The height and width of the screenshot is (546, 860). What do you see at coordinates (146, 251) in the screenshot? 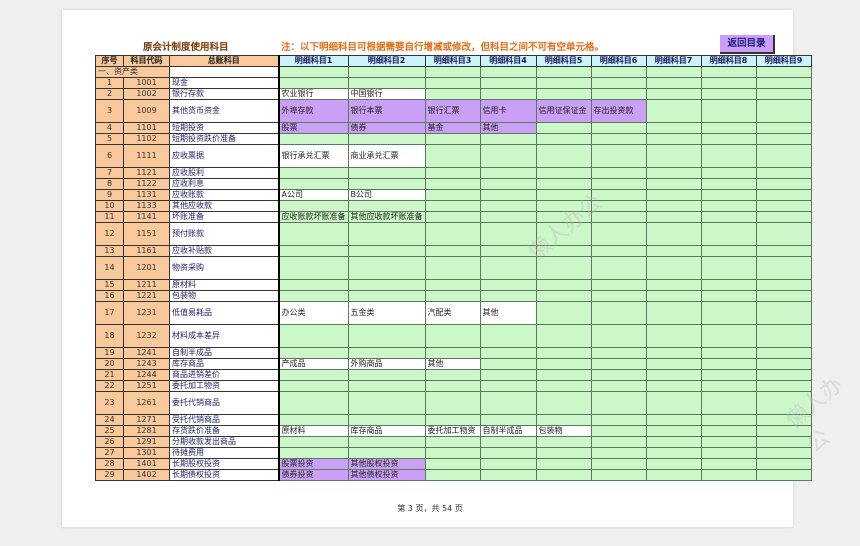
I see `row-code: 1161` at bounding box center [146, 251].